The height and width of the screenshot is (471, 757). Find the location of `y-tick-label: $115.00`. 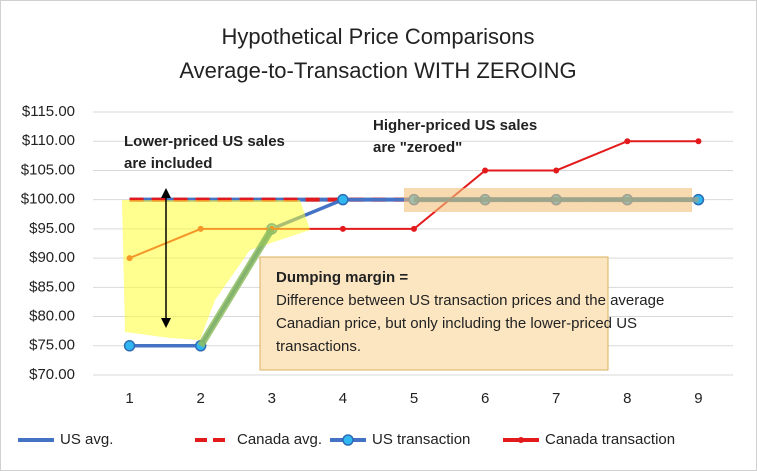

y-tick-label: $115.00 is located at coordinates (48, 111).